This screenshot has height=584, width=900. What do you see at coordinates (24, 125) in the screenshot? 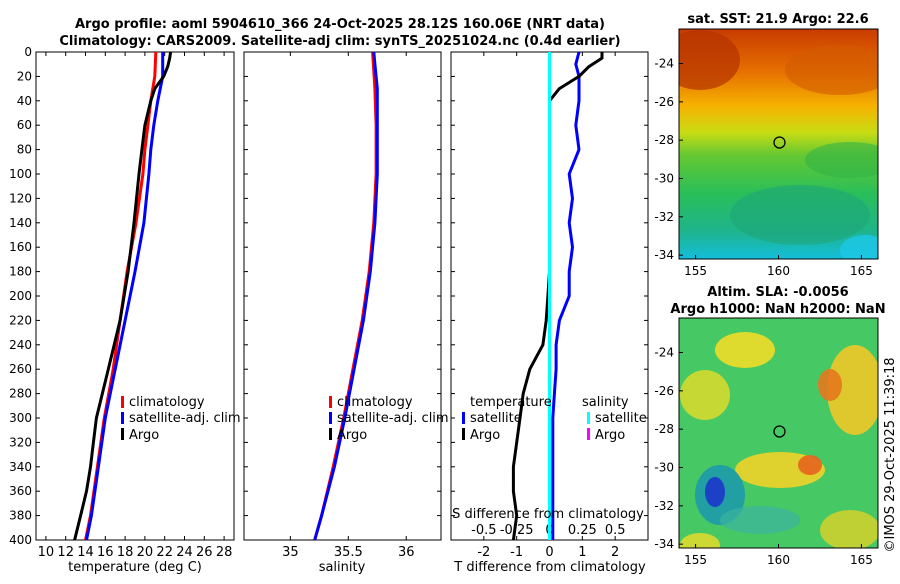
I see `y-tick-label: 60` at bounding box center [24, 125].